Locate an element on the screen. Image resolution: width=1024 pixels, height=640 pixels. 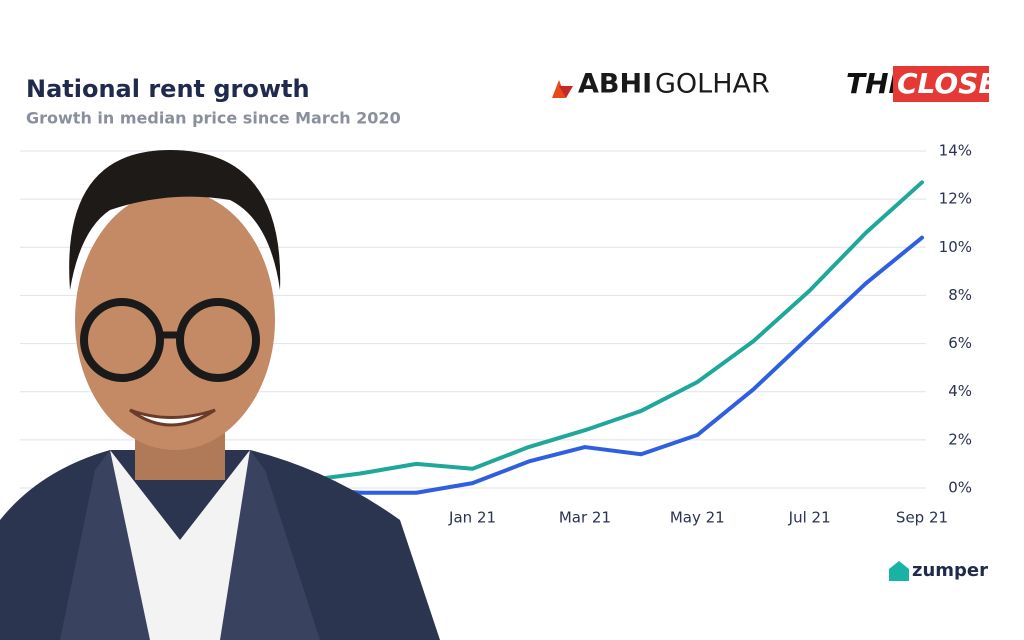
x-tick-label: Mar 21 is located at coordinates (585, 518).